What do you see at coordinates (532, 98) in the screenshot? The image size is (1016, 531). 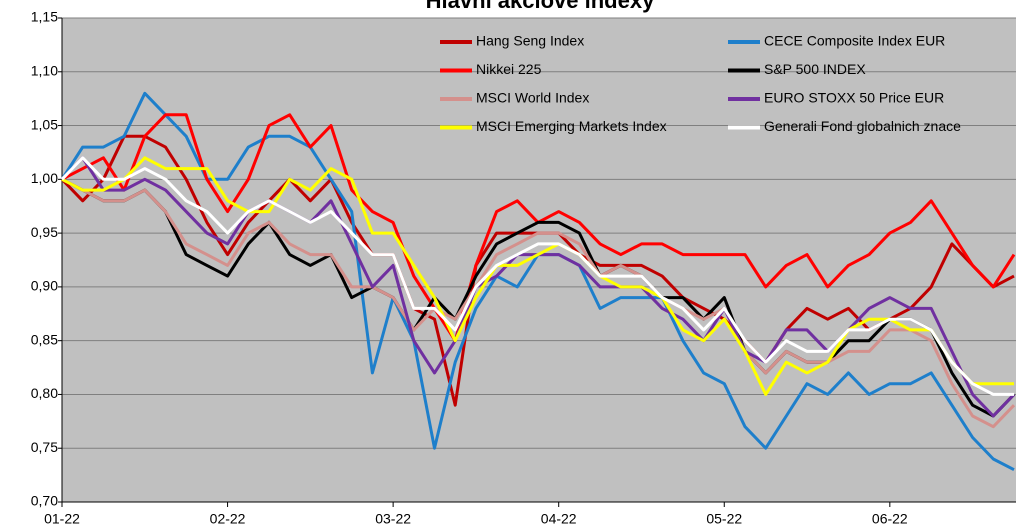 I see `legend-label: MSCI World Index` at bounding box center [532, 98].